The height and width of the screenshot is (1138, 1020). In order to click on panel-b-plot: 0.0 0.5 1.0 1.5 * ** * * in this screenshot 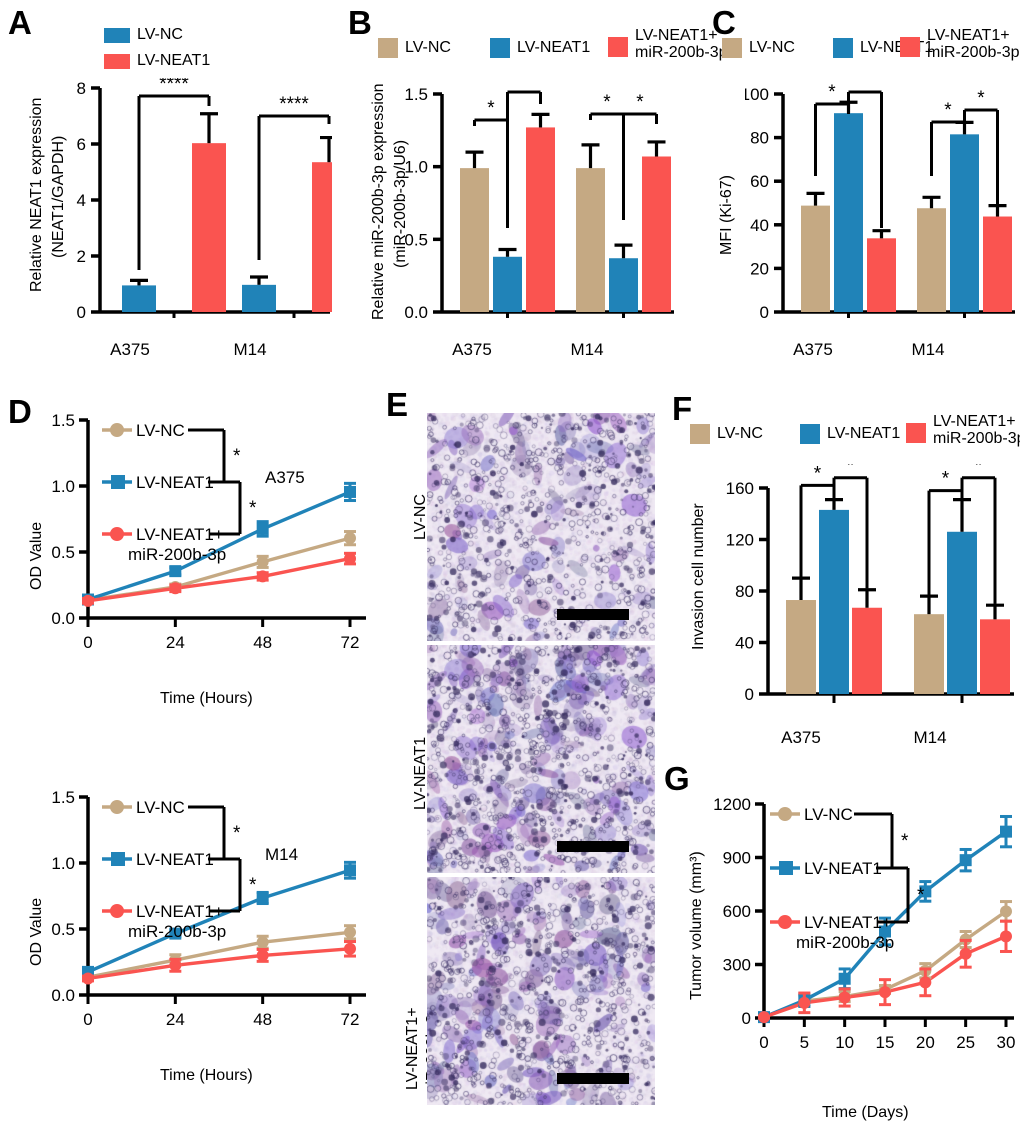, I will do `click(540, 199)`.